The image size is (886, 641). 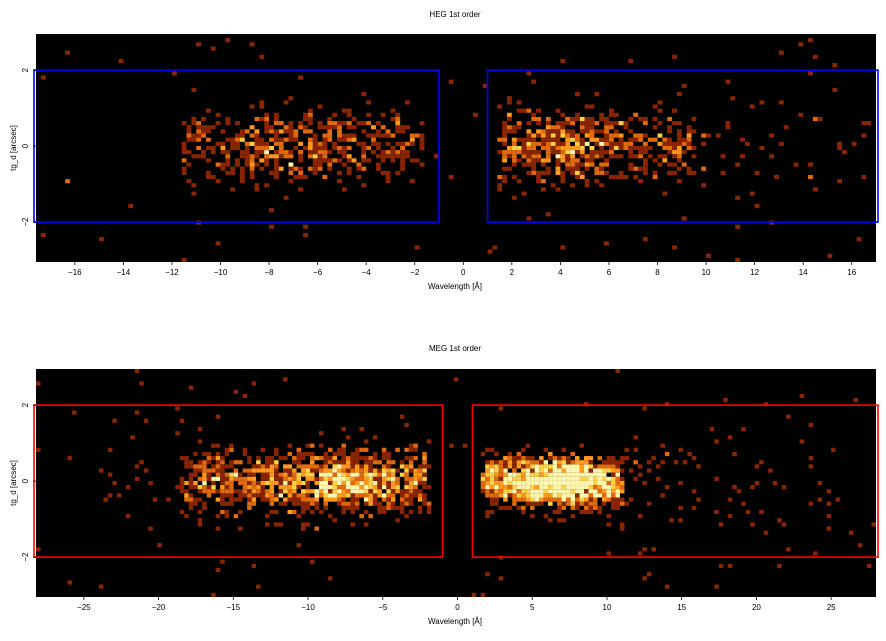 I want to click on meg-x-axis-label: Wavelength [Å], so click(x=455, y=621).